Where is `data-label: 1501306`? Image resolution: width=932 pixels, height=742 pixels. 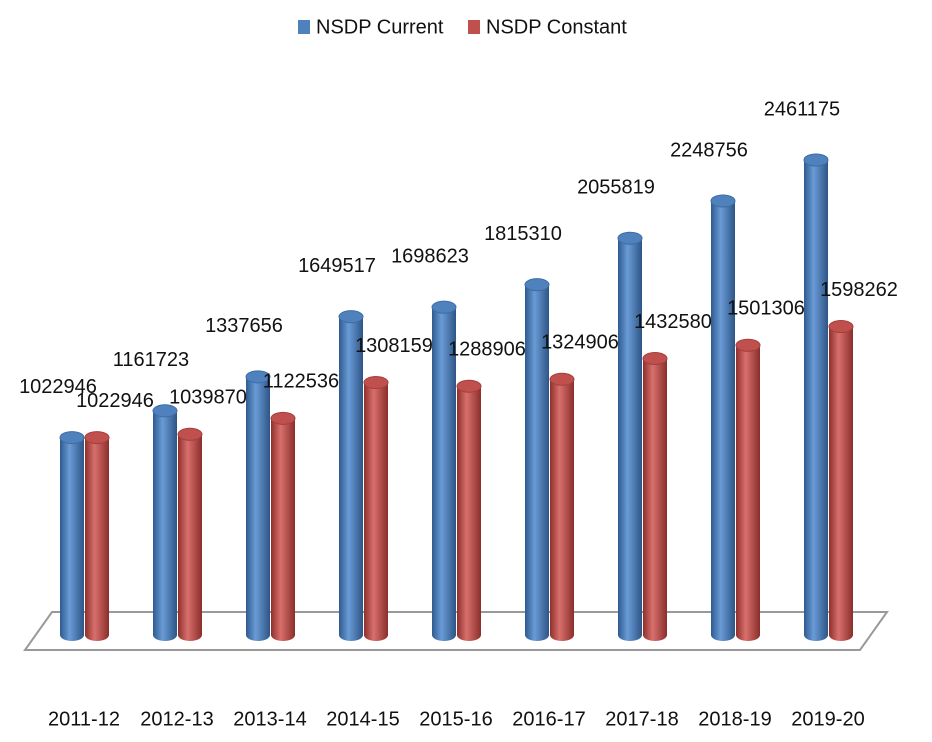
data-label: 1501306 is located at coordinates (766, 309).